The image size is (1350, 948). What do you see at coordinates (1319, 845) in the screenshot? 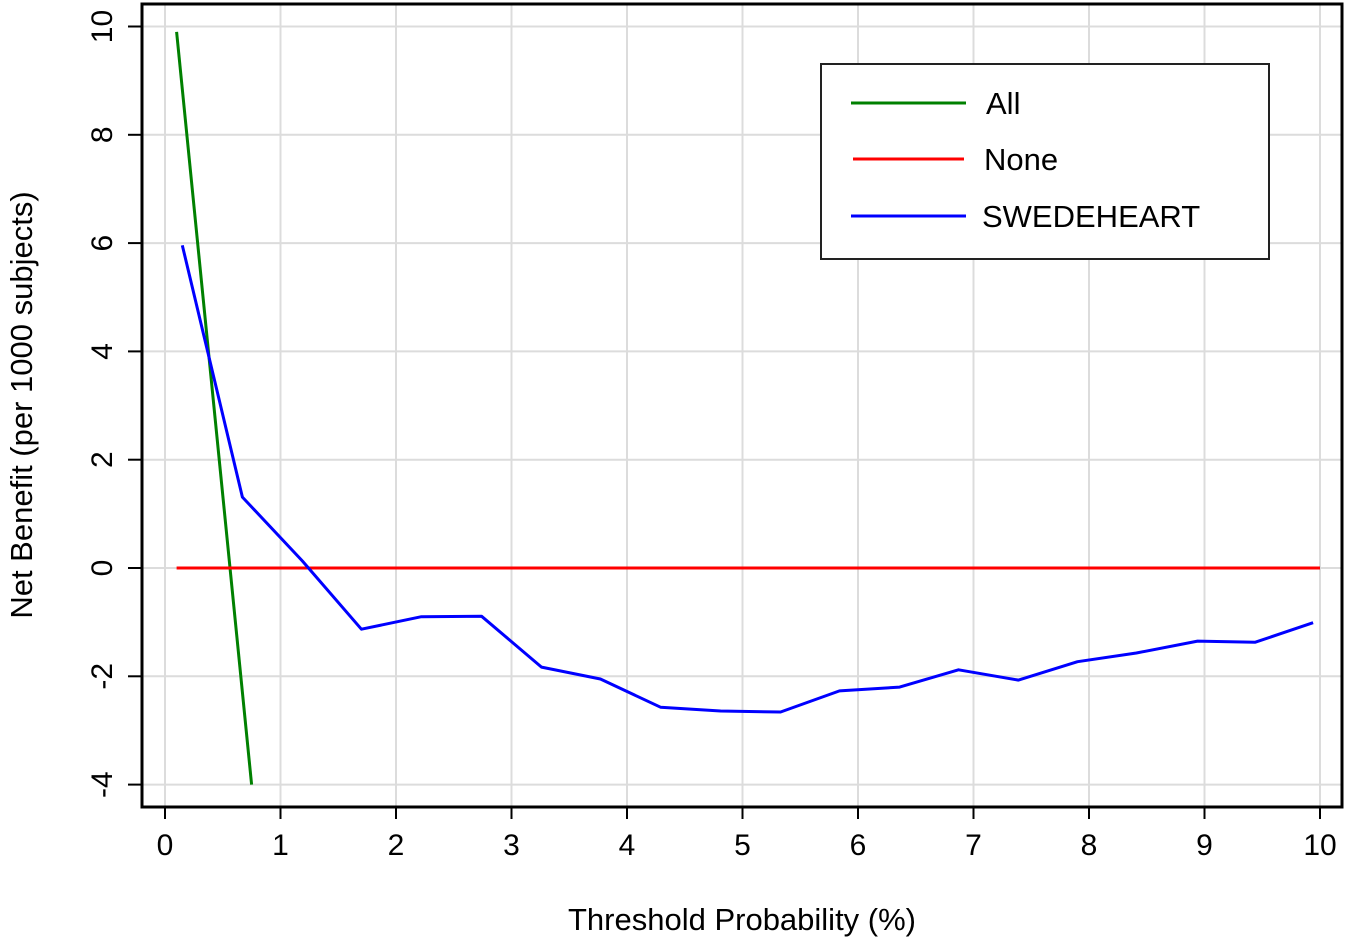
I see `x-tick-label: 10` at bounding box center [1319, 845].